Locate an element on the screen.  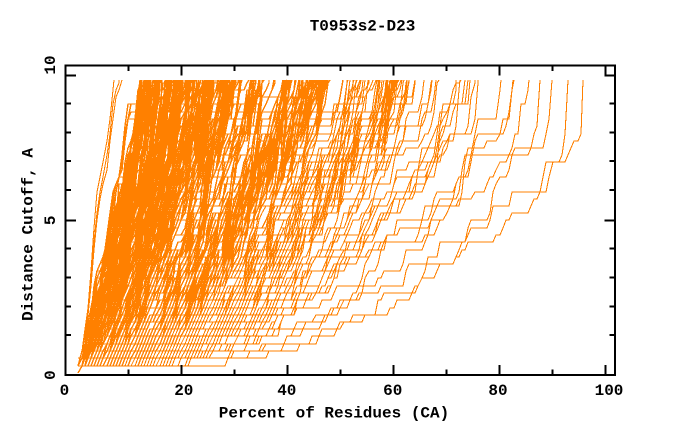
svg-text: T0953s2-D23 is located at coordinates (363, 27).